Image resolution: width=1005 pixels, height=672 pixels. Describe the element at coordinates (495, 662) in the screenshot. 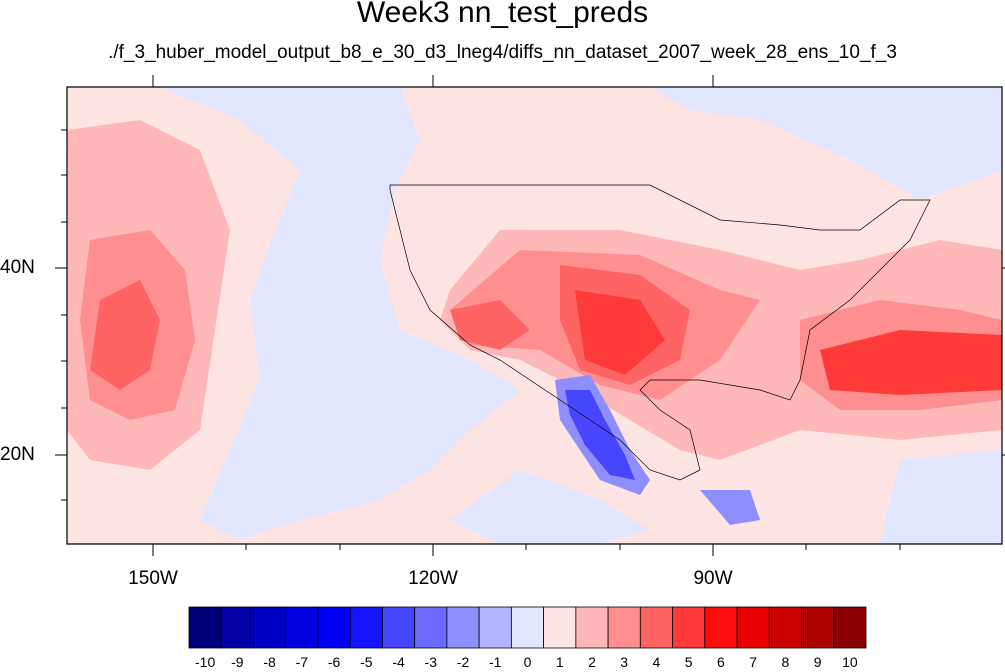

I see `colorbar-label: -1` at that location.